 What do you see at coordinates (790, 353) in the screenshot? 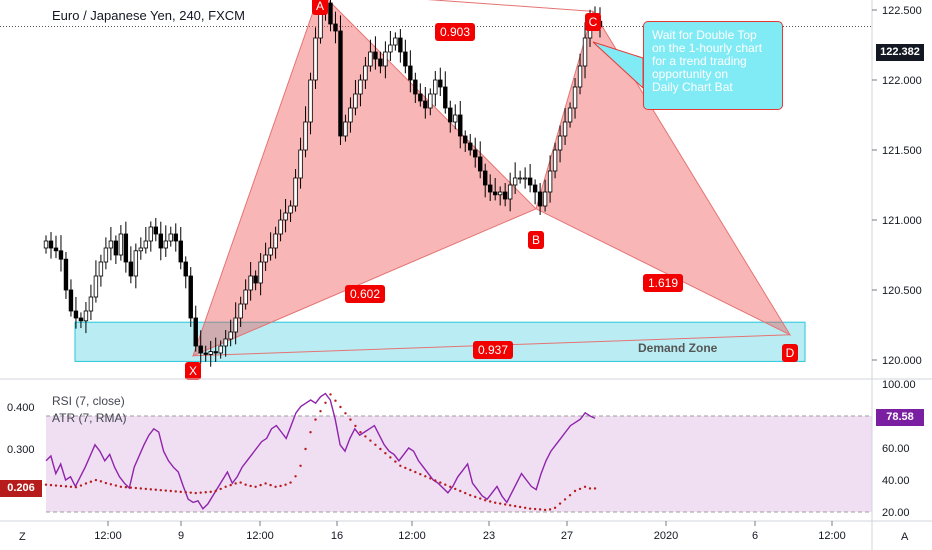
I see `point-label-D: D` at bounding box center [790, 353].